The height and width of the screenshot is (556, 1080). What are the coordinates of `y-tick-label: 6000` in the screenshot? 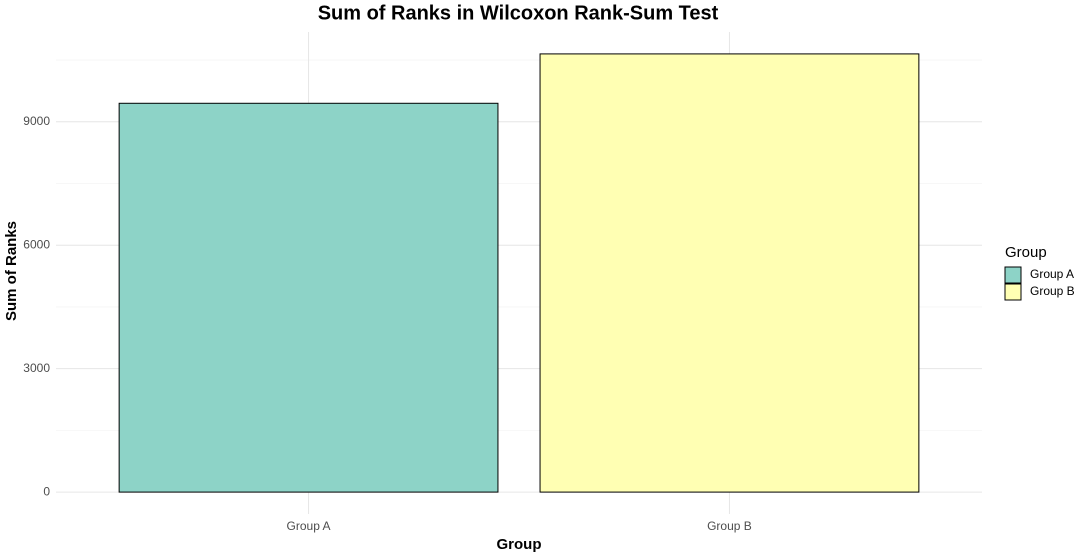 It's located at (36, 244).